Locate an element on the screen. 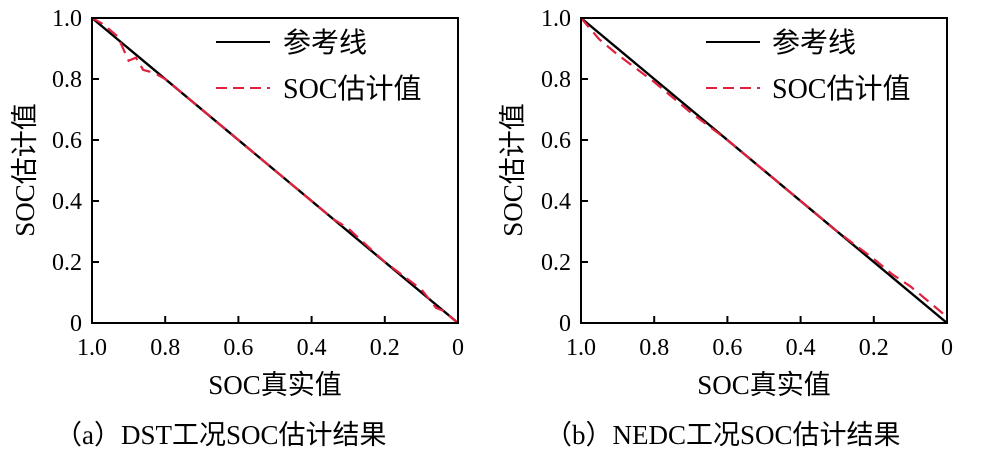 The height and width of the screenshot is (452, 992). x-axis-label-a: SOC真实值 is located at coordinates (275, 385).